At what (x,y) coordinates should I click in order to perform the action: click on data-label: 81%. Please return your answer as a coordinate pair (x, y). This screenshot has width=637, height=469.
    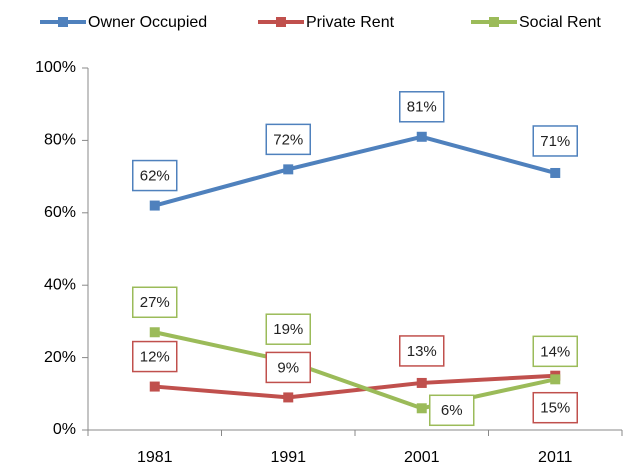
    Looking at the image, I should click on (422, 107).